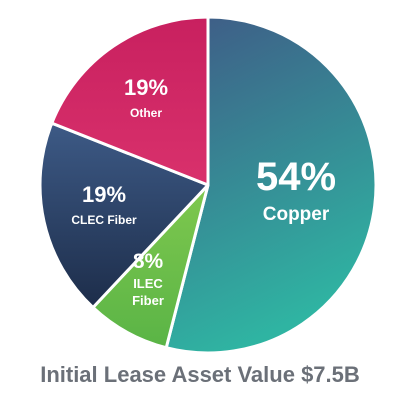 This screenshot has height=405, width=400. What do you see at coordinates (296, 214) in the screenshot?
I see `slice-name-label-copper: Copper` at bounding box center [296, 214].